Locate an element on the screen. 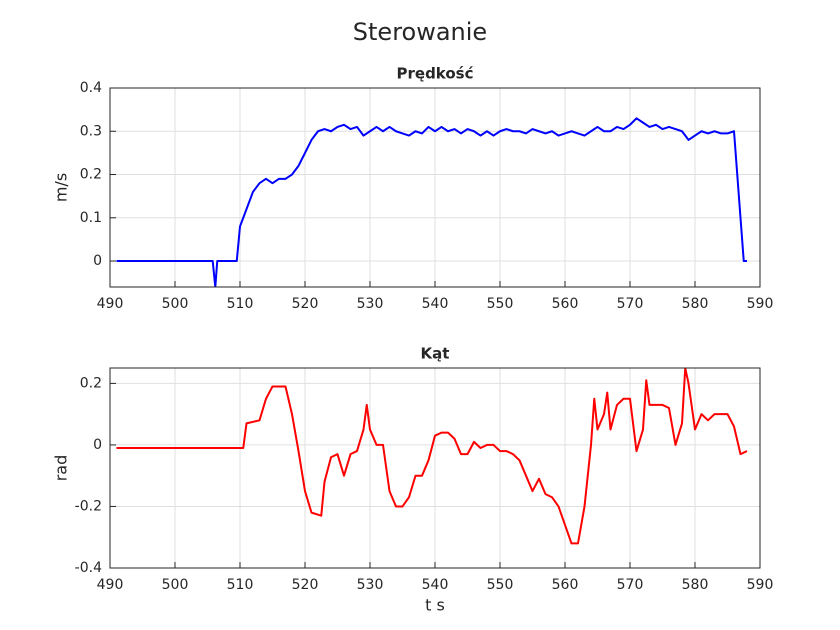 The image size is (840, 630). y-tick-label: -0.4 is located at coordinates (88, 568).